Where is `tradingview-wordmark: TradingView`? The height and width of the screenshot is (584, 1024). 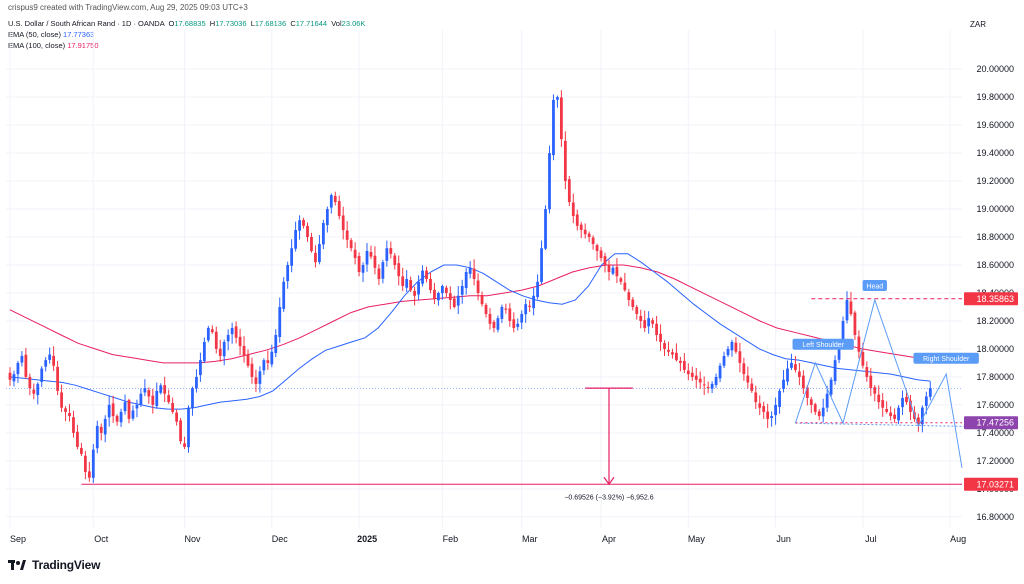
tradingview-wordmark: TradingView is located at coordinates (66, 565).